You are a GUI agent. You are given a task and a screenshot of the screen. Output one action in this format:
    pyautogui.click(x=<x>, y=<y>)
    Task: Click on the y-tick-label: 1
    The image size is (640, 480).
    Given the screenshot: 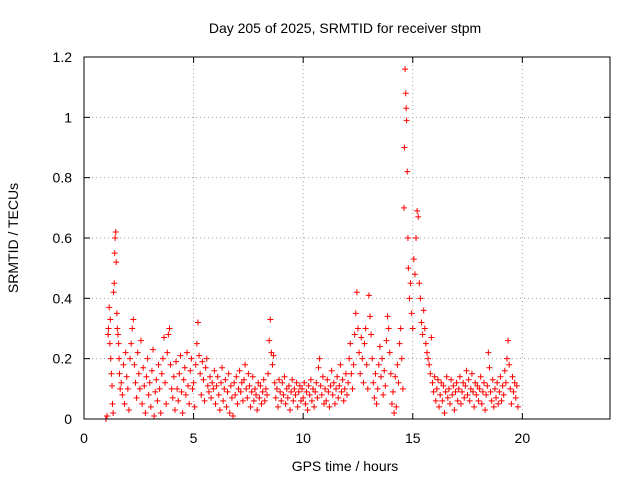 What is the action you would take?
    pyautogui.click(x=68, y=117)
    